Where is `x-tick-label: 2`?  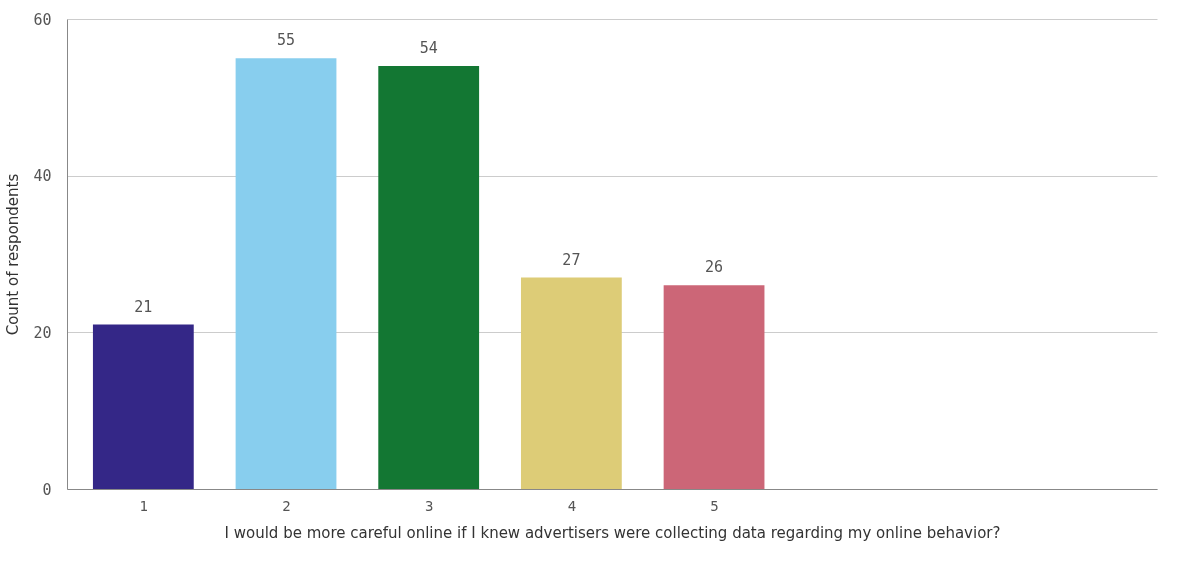
x-tick-label: 2 is located at coordinates (286, 505).